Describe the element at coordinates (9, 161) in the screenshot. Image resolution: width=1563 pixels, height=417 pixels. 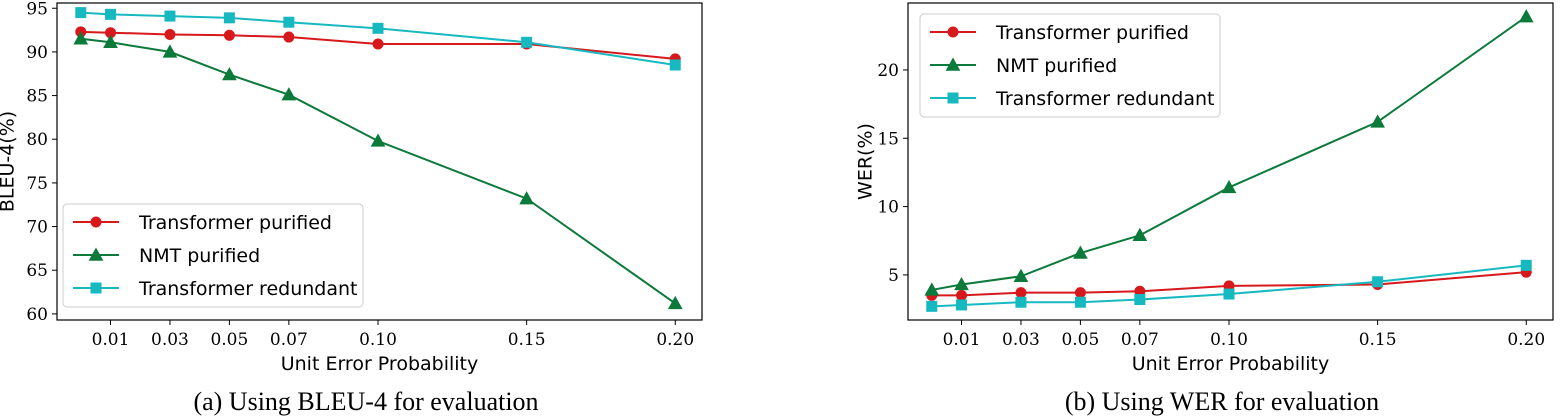
I see `y-axis-label: BLEU-4(%)` at that location.